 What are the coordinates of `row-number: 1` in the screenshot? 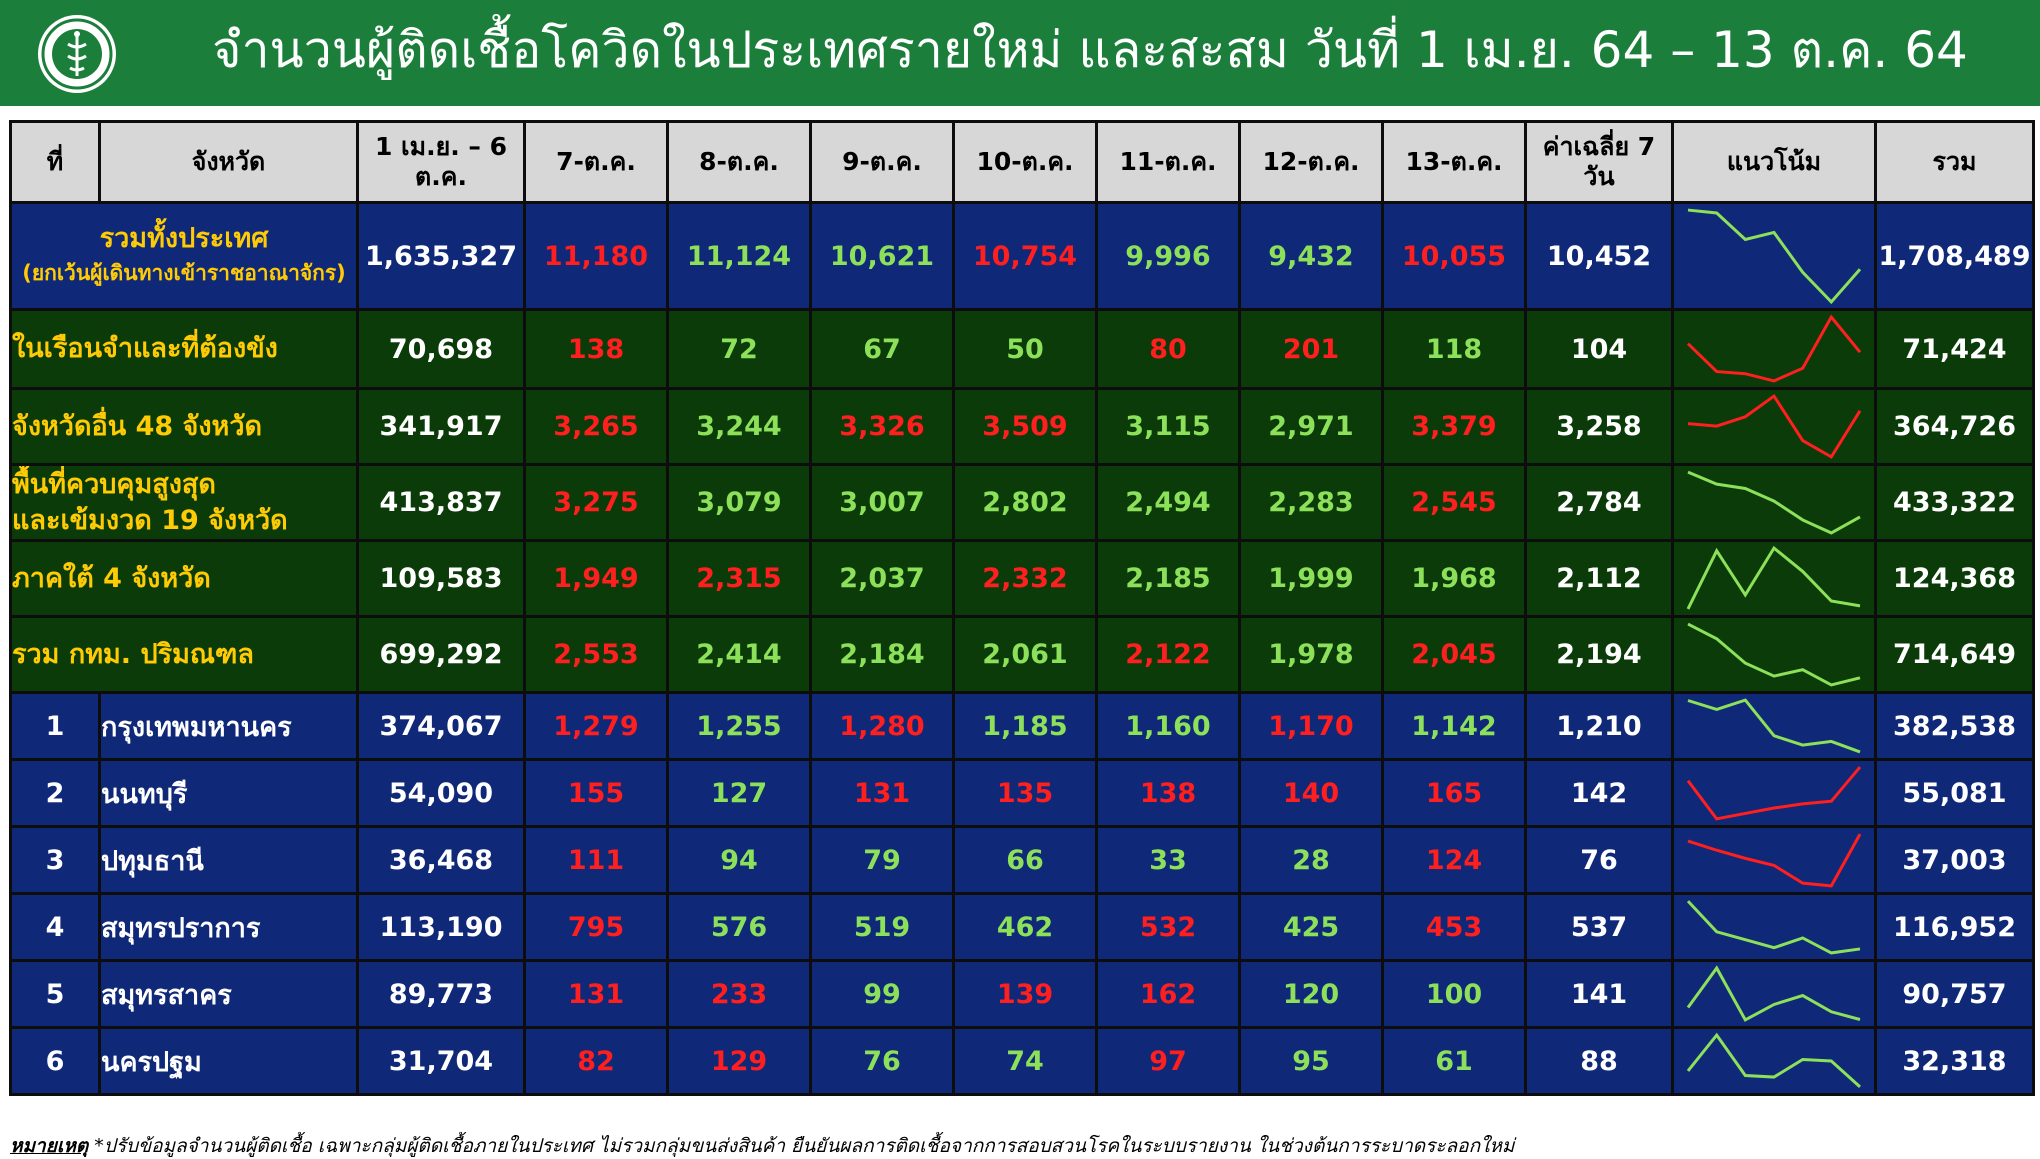 It's located at (55, 726).